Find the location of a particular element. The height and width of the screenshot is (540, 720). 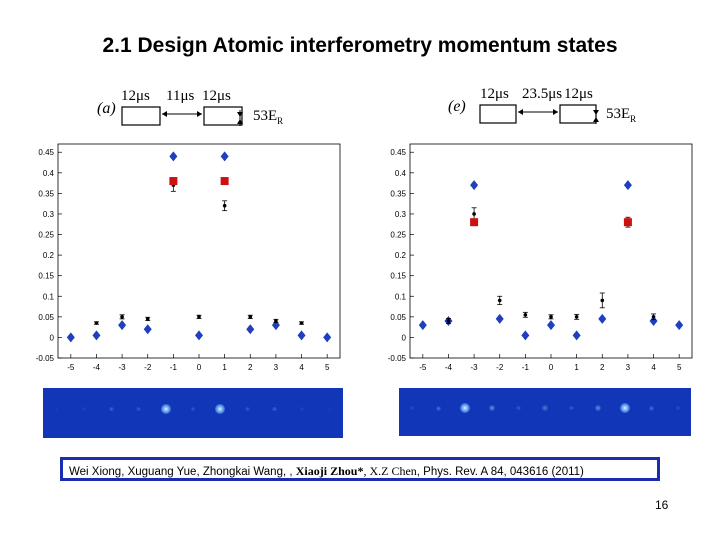

citation-corresponding-author: Xiaoji Zhou* is located at coordinates (329, 471).